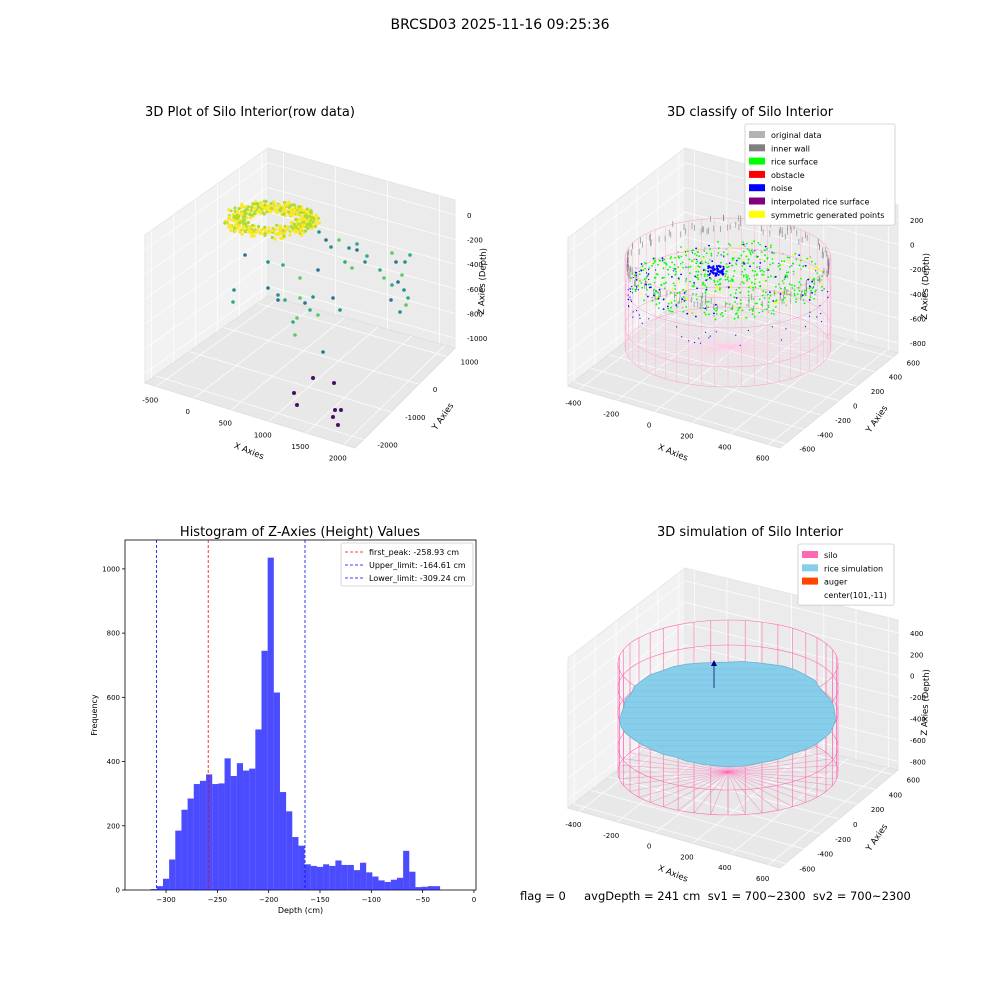 The width and height of the screenshot is (1000, 1000). Describe the element at coordinates (895, 795) in the screenshot. I see `y-tick-label: 400` at that location.